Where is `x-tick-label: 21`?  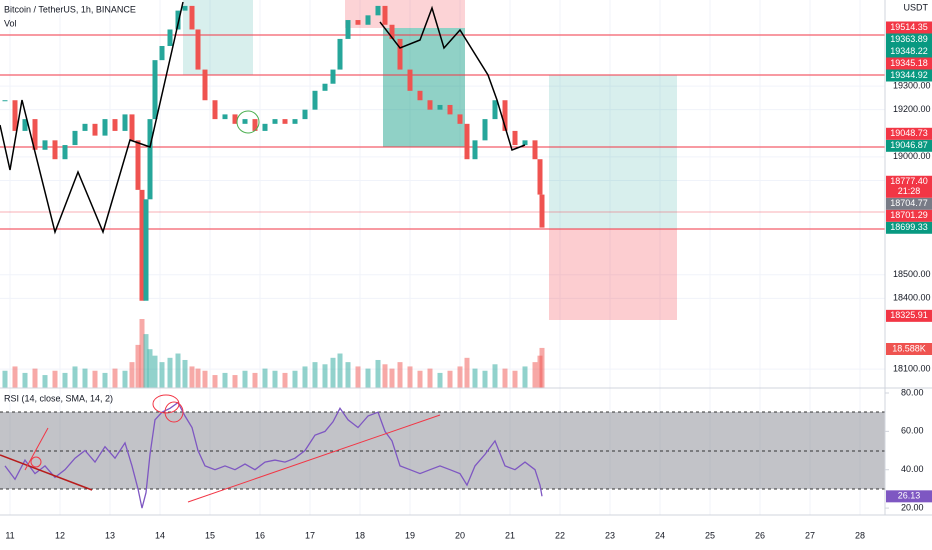
x-tick-label: 21 is located at coordinates (510, 535).